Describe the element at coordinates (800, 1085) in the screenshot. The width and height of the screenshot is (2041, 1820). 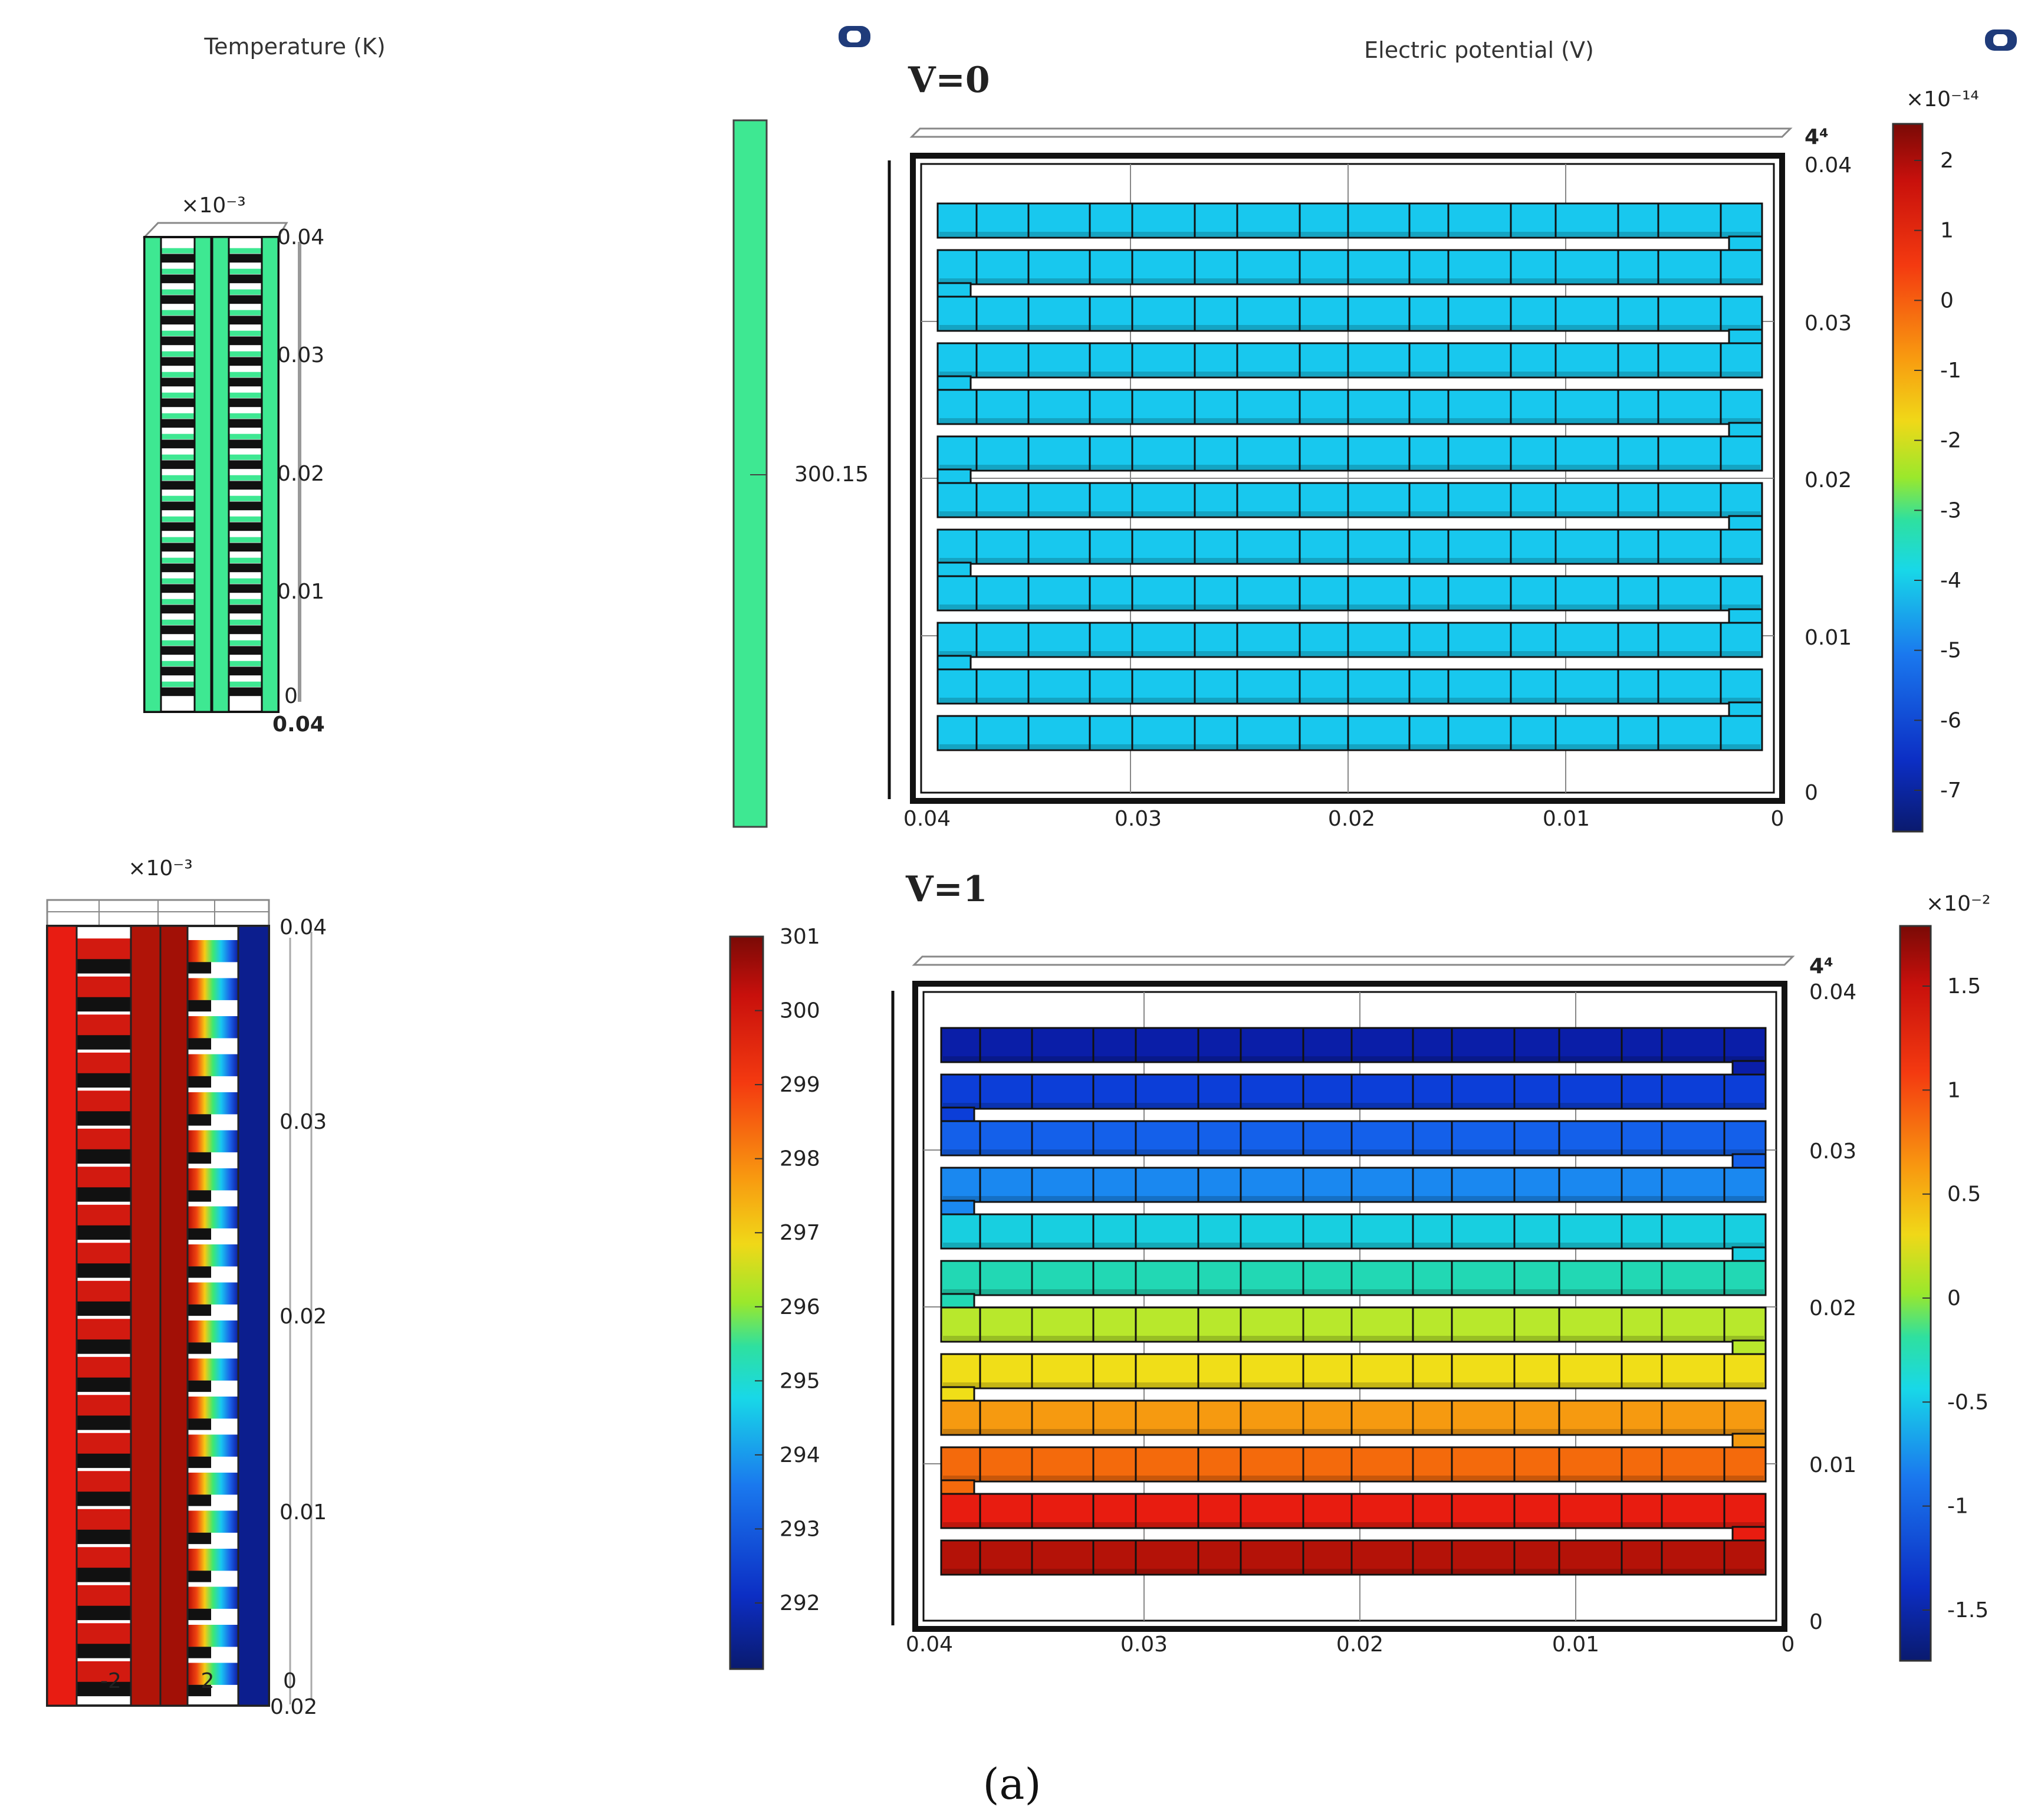
I see `bottom-temperature-tick-label: 299` at that location.